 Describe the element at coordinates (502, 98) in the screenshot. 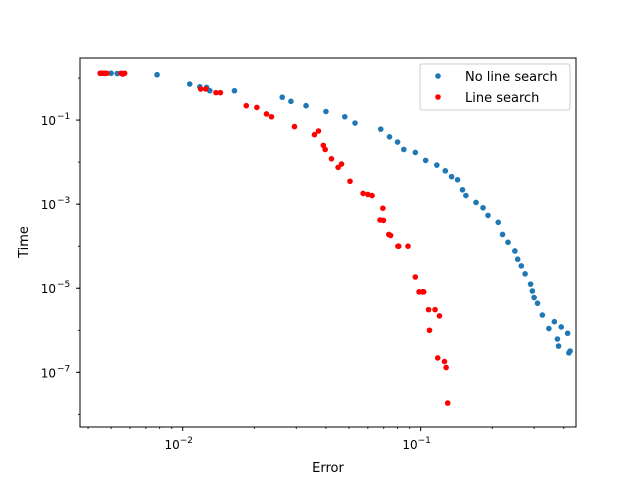

I see `legend-label-line-search: Line search` at that location.